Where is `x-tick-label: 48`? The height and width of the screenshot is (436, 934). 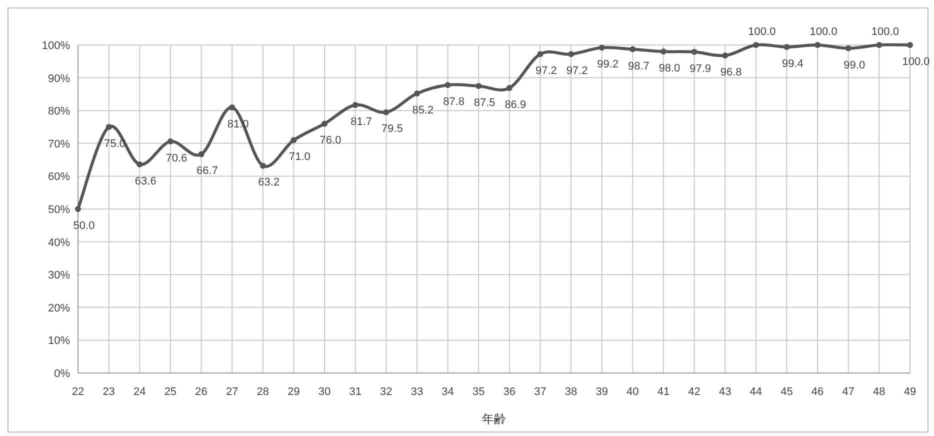 x-tick-label: 48 is located at coordinates (879, 392).